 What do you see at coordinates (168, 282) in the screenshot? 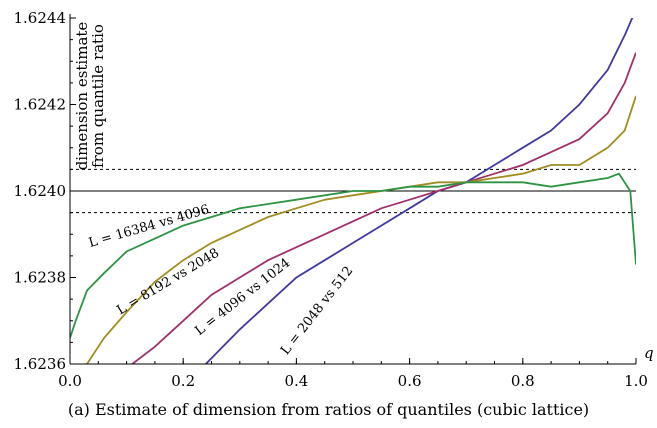
I see `series-annotation-1: L = 8192 vs 2048` at bounding box center [168, 282].